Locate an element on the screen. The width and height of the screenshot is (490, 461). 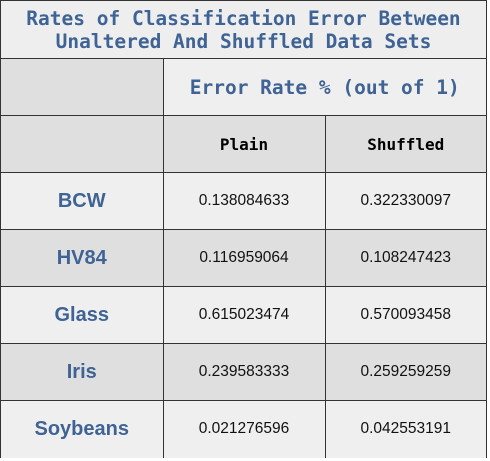
cell-shuffled: 0.108247423 is located at coordinates (405, 258).